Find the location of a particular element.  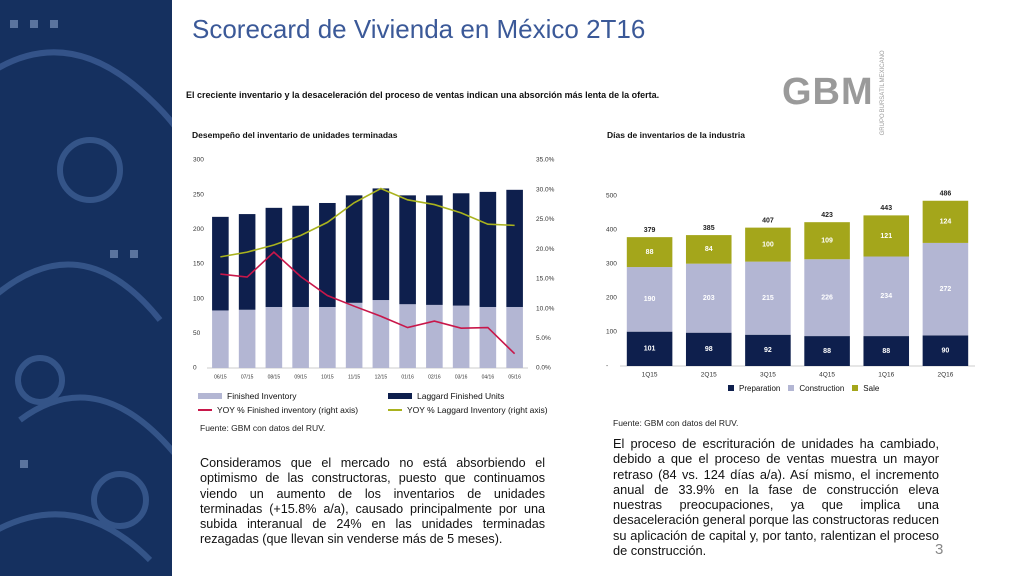

y2-tick-label: 35.0% is located at coordinates (545, 160).